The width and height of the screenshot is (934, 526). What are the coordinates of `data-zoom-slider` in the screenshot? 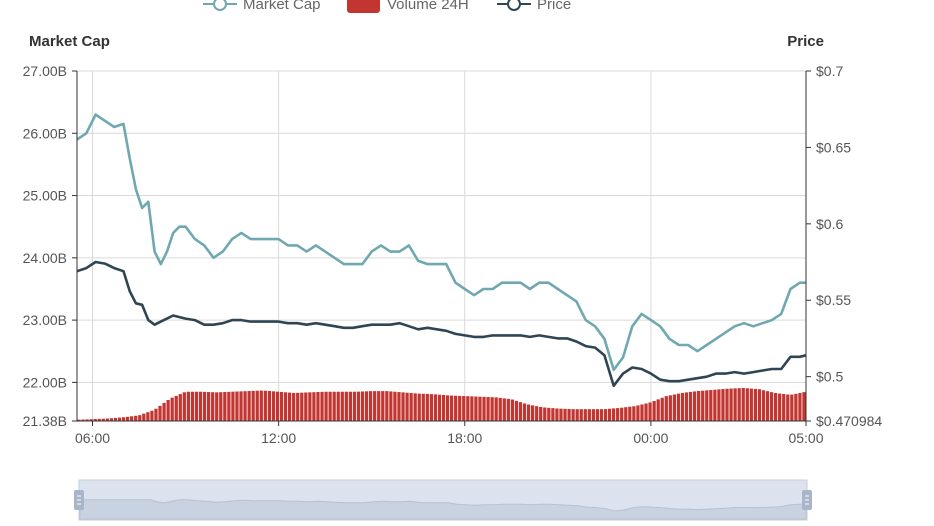 It's located at (443, 500).